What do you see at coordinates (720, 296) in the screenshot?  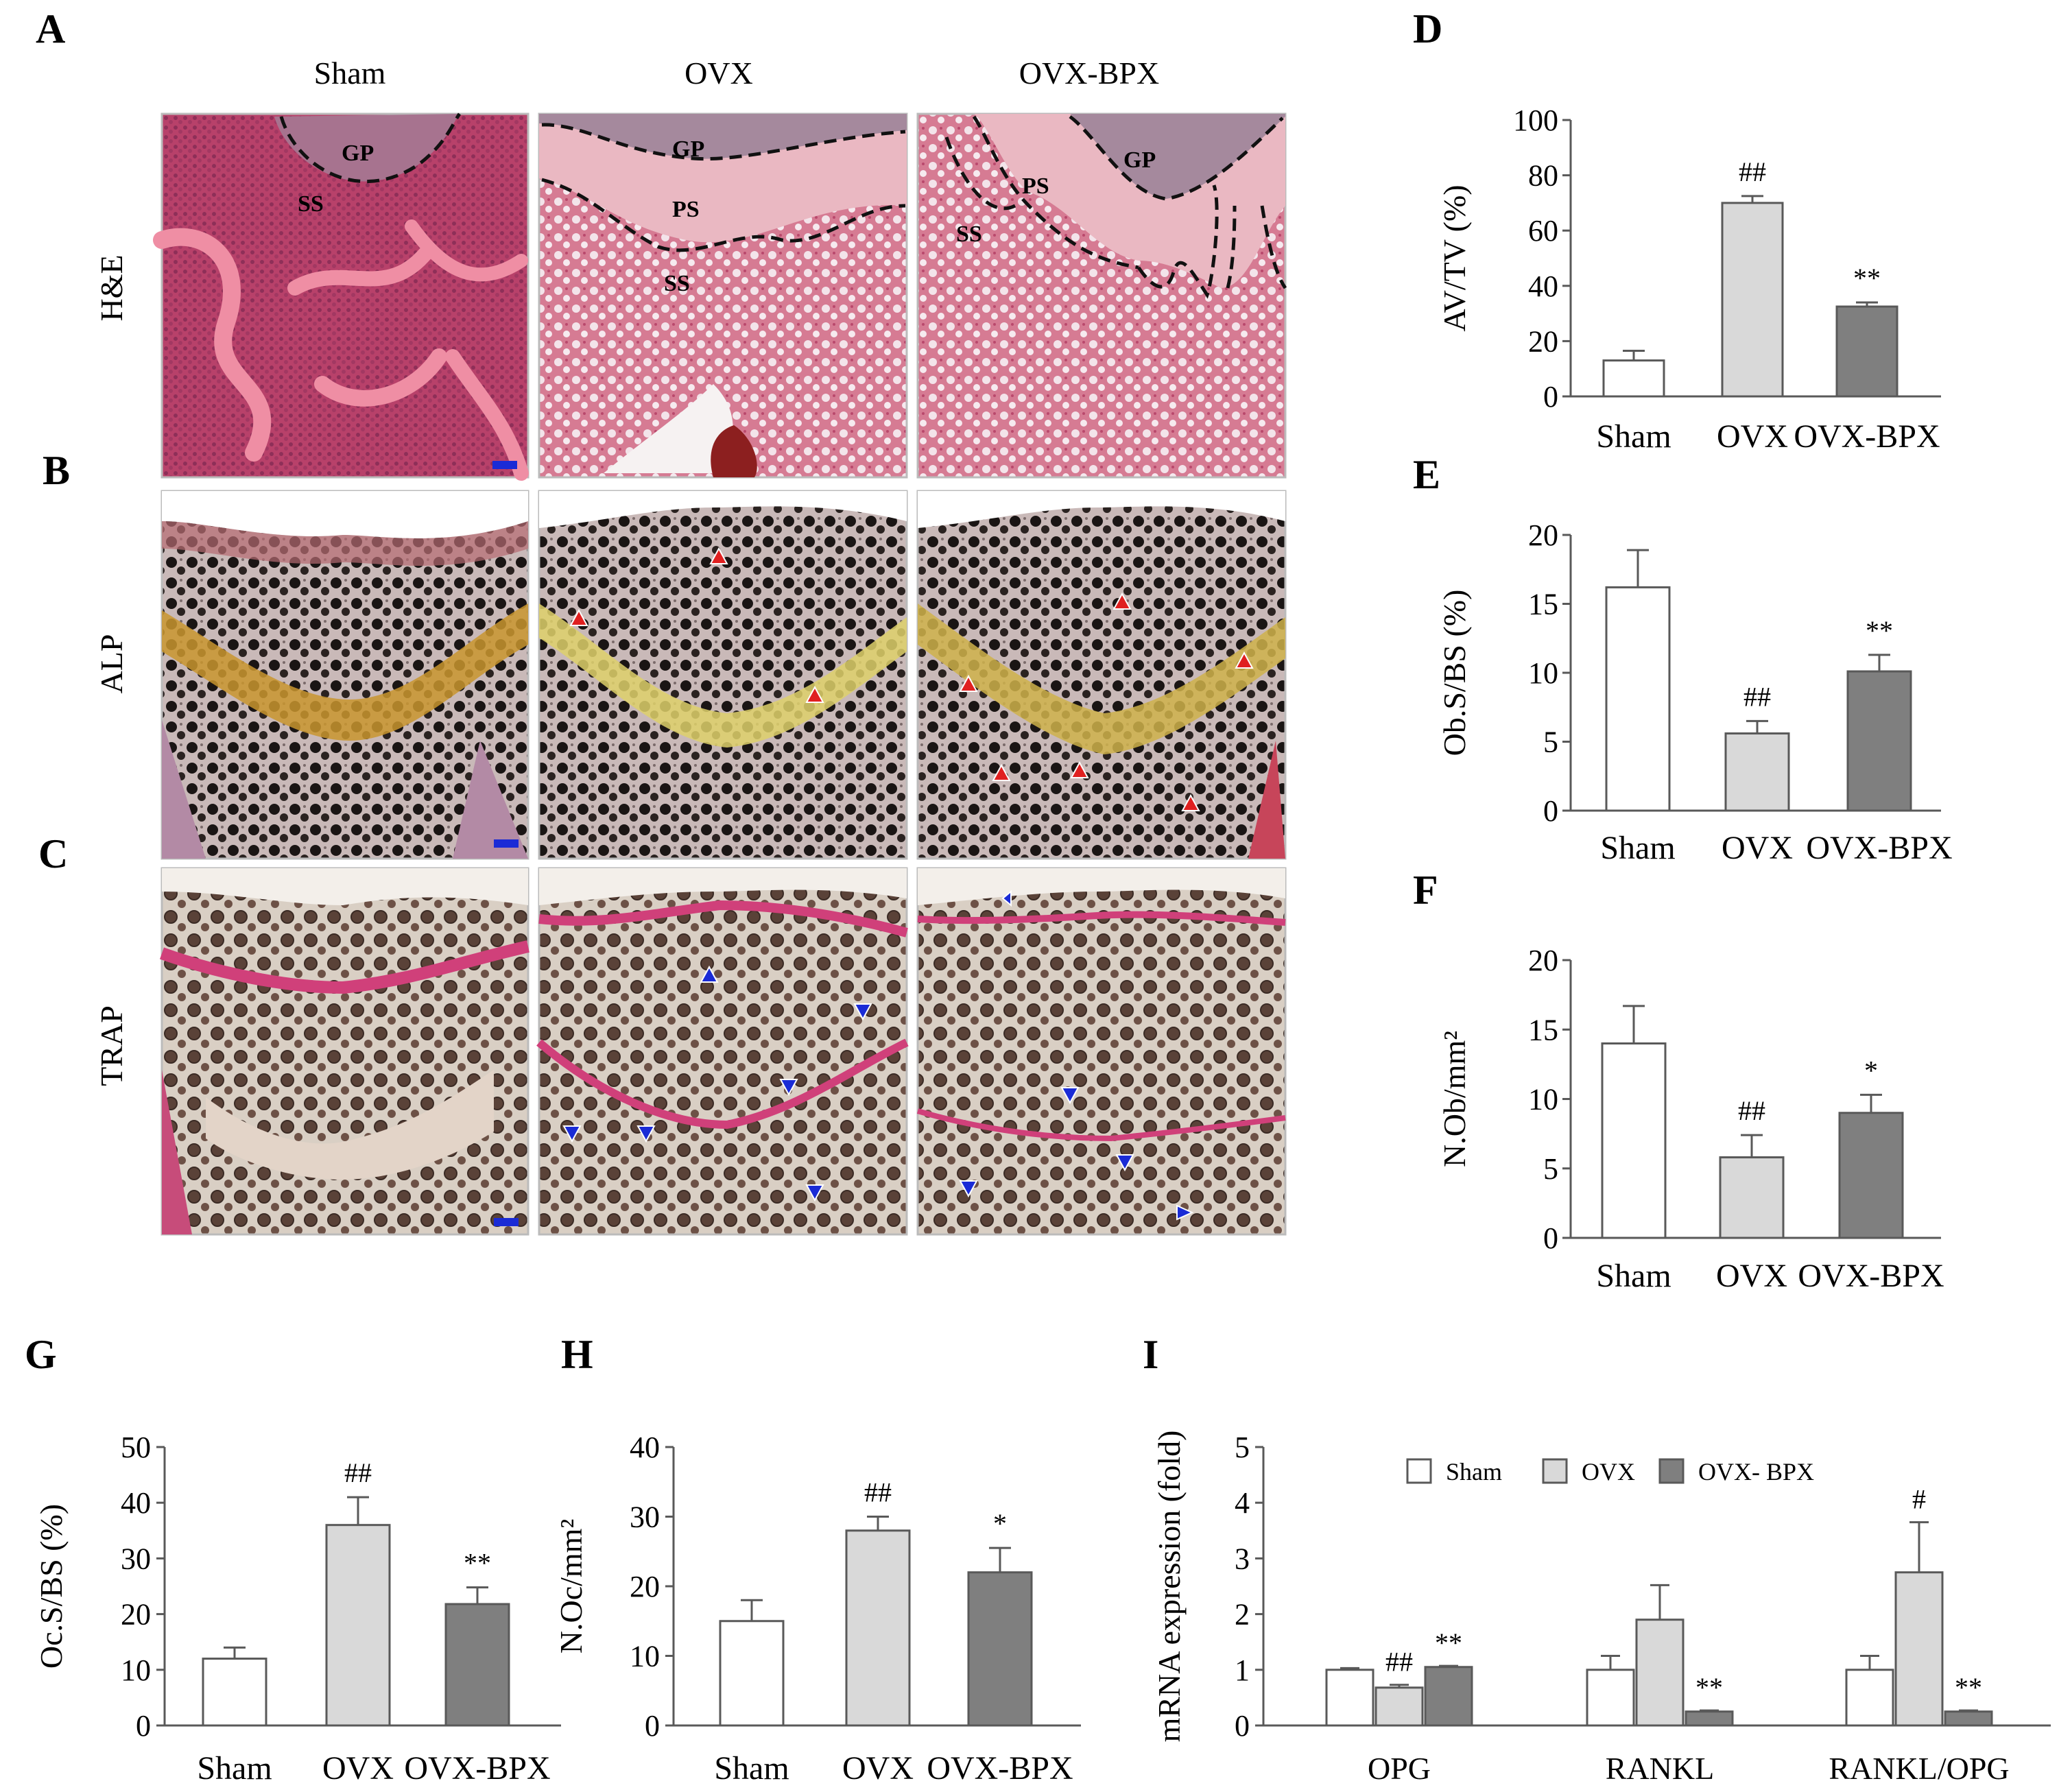 I see `he-row: GP SS GP PS SS SS PS GP` at bounding box center [720, 296].